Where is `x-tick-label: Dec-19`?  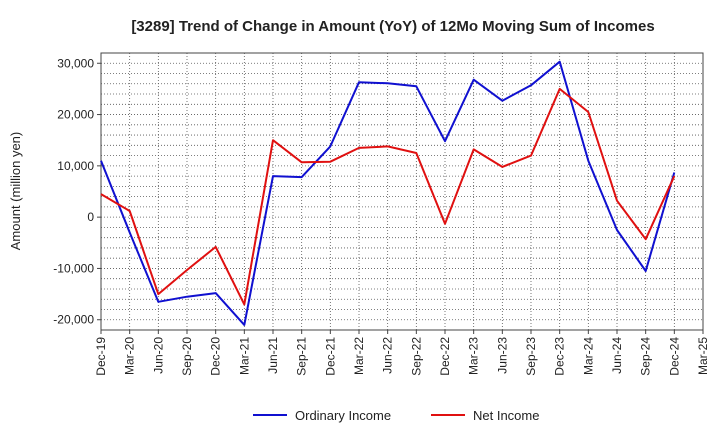
x-tick-label: Dec-19 is located at coordinates (101, 356).